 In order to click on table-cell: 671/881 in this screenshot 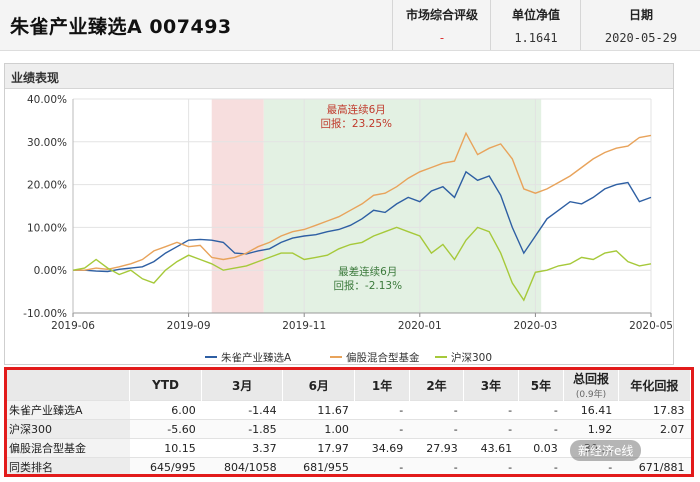, I will do `click(654, 465)`.